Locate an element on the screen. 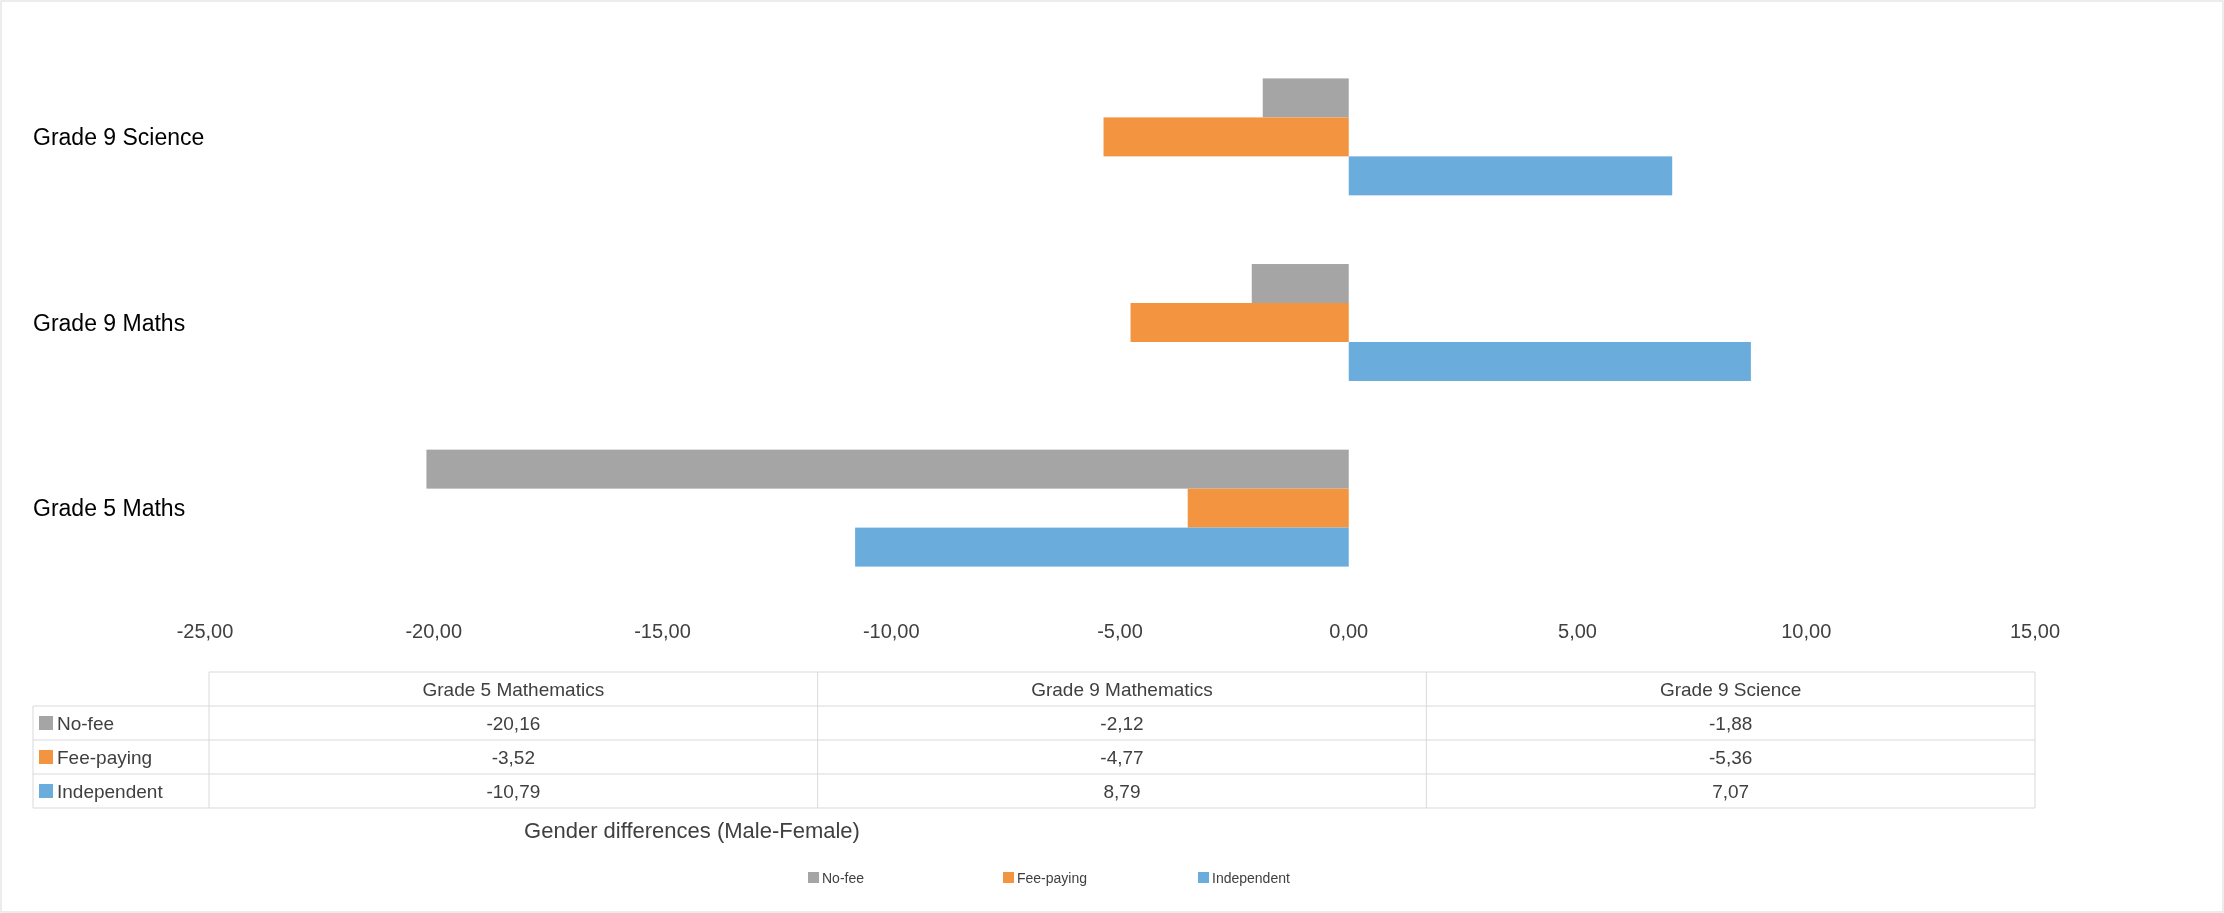  legend-label: Independent is located at coordinates (1251, 877).